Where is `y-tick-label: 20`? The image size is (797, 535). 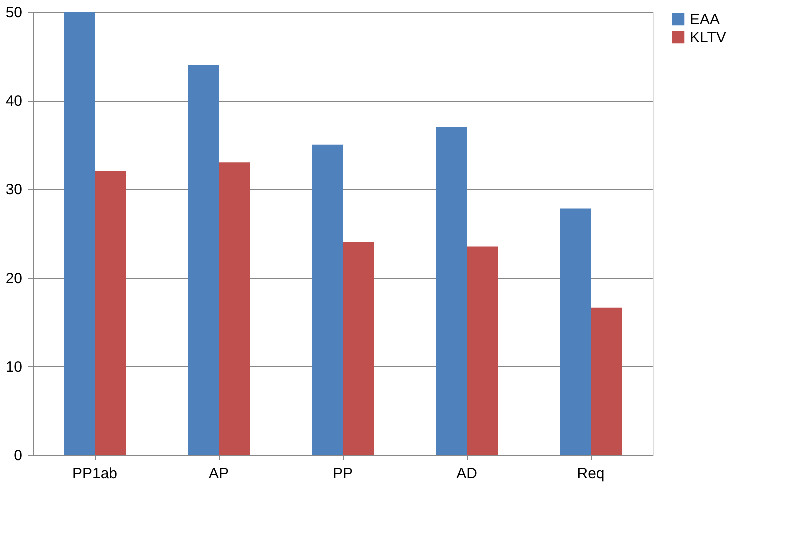
y-tick-label: 20 is located at coordinates (14, 279).